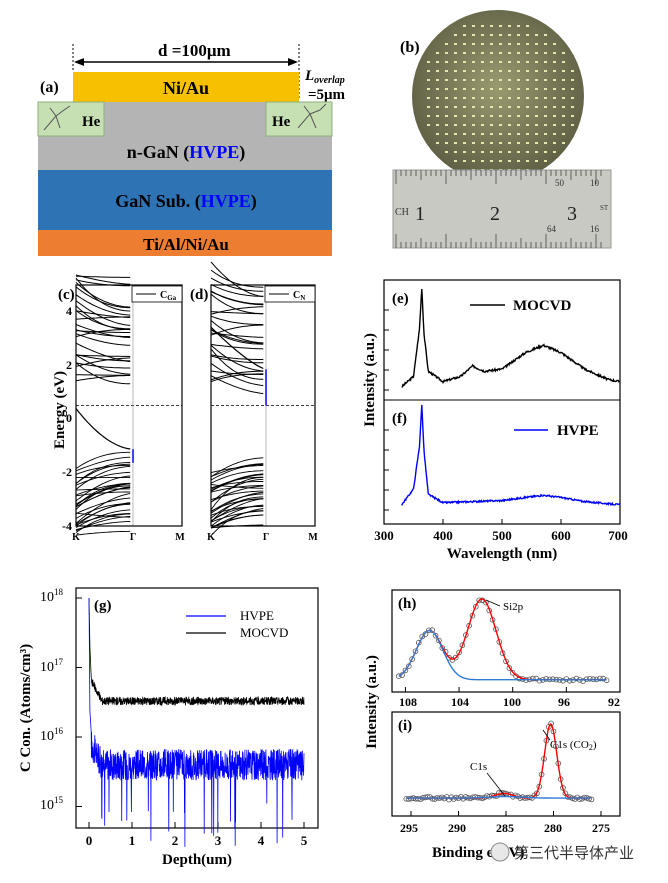 This screenshot has height=883, width=668. Describe the element at coordinates (327, 95) in the screenshot. I see `overlap-value: =5μm` at that location.